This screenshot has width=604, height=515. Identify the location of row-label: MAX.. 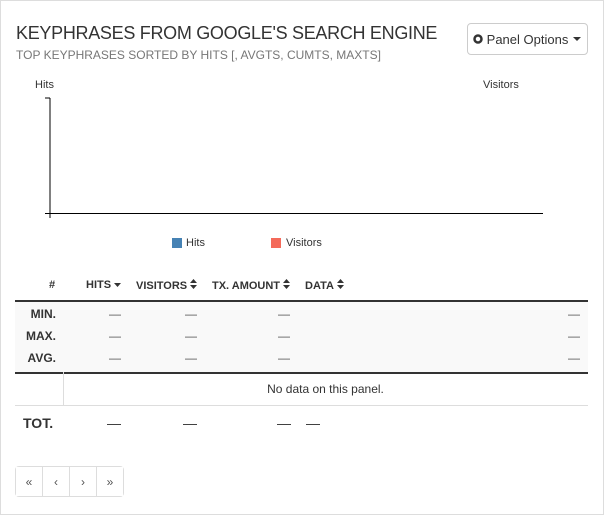
(41, 336).